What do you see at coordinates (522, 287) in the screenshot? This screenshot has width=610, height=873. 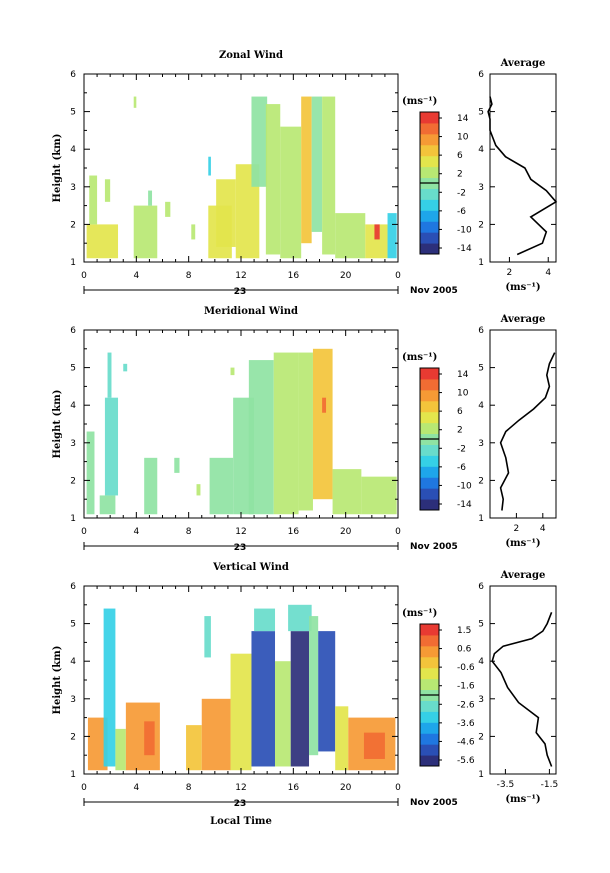 I see `average-x-label: (ms⁻¹)` at bounding box center [522, 287].